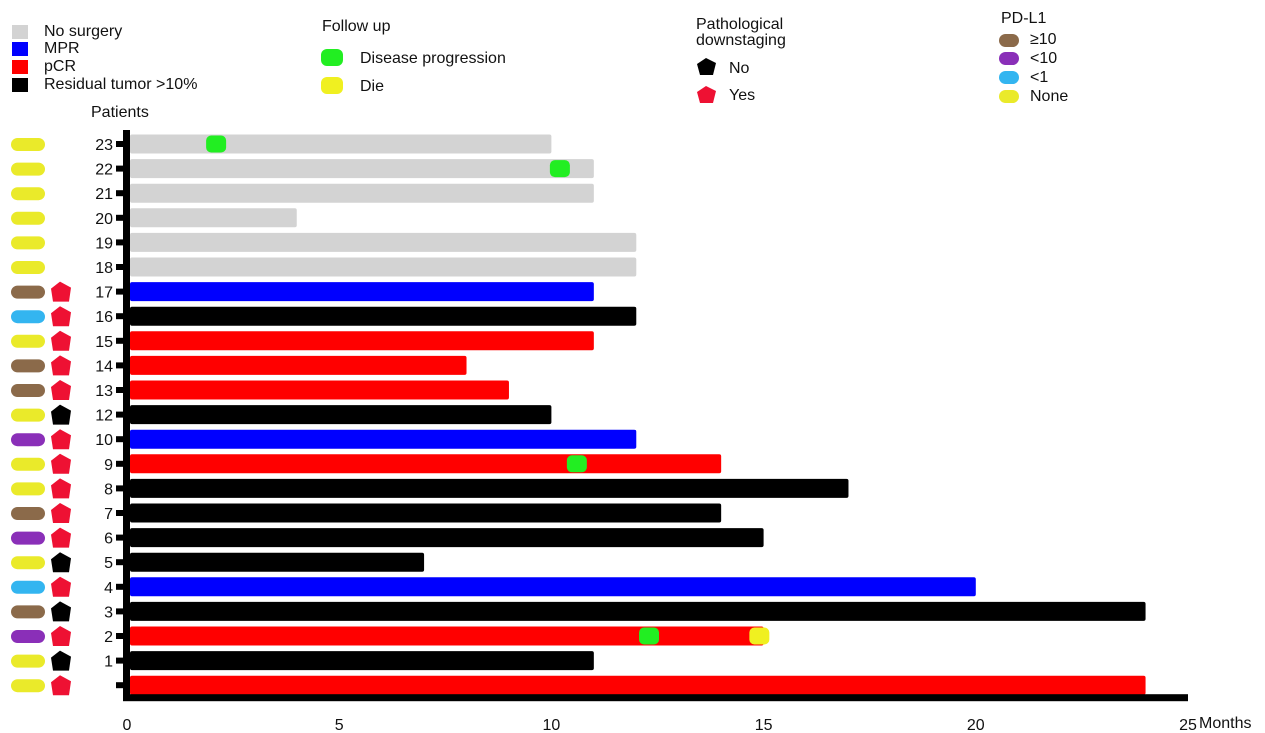 This screenshot has width=1265, height=733. What do you see at coordinates (104, 317) in the screenshot?
I see `tick-label-patient-16: 16` at bounding box center [104, 317].